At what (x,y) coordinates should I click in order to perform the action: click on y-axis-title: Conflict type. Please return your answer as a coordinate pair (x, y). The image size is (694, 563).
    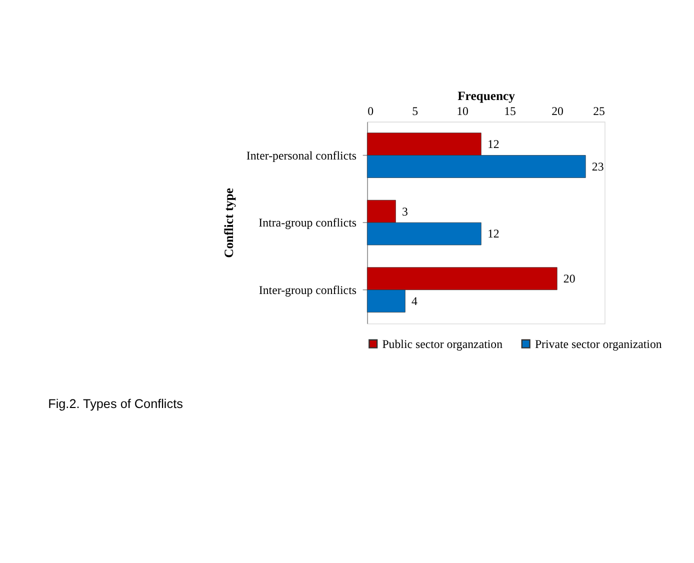
    Looking at the image, I should click on (229, 223).